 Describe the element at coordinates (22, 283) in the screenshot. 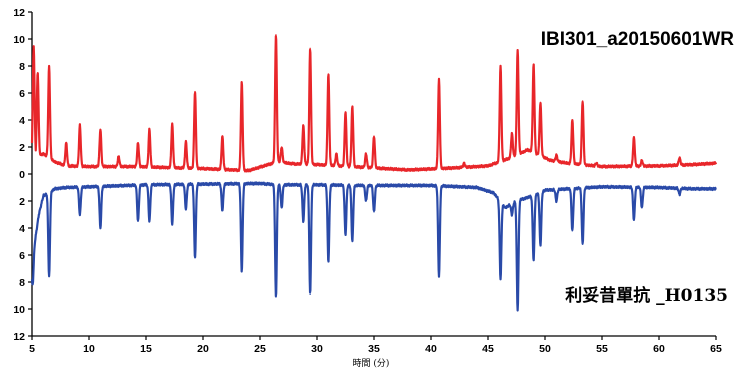

I see `y-tick-label: 8` at that location.